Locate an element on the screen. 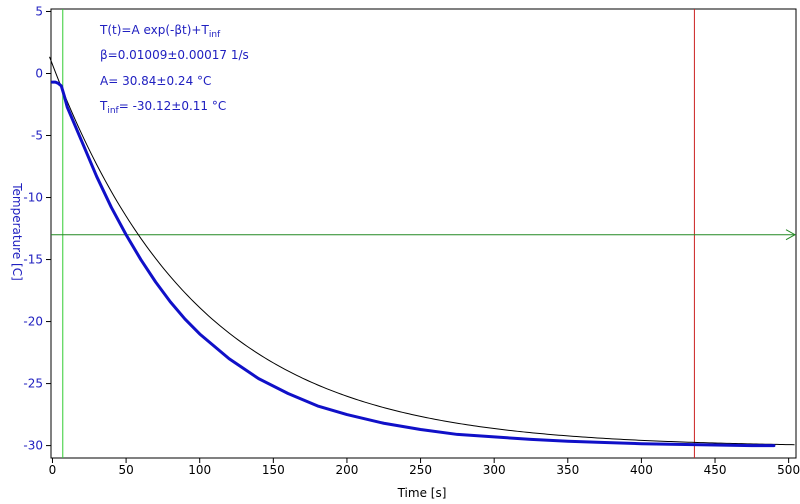  y-tick-label: 0 is located at coordinates (39, 73).